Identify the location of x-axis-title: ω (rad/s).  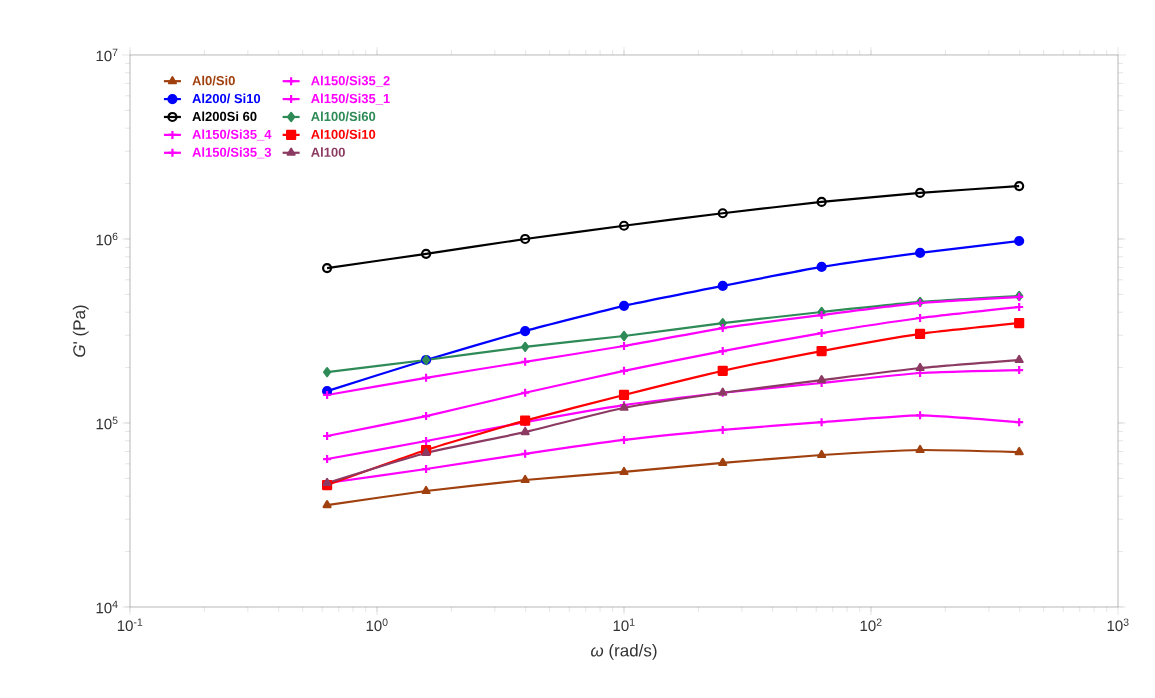
(624, 652).